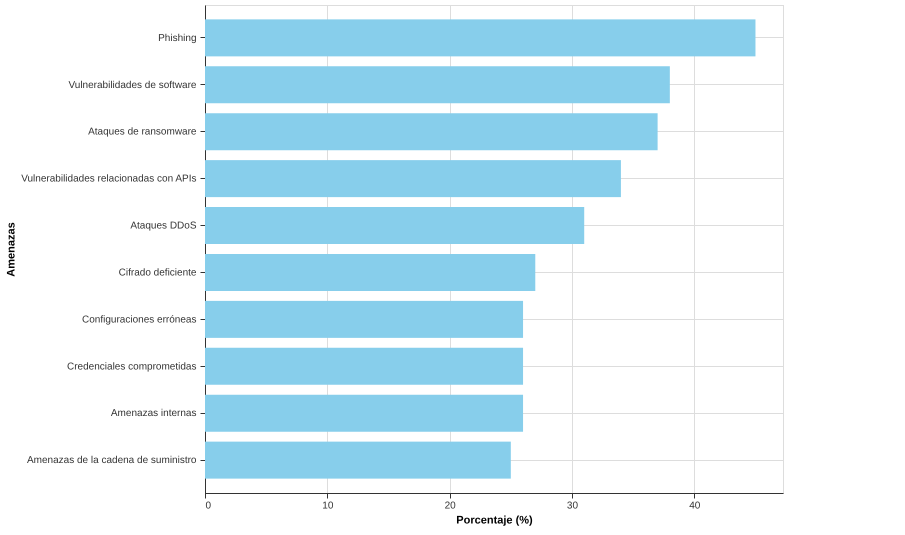 Image resolution: width=905 pixels, height=535 pixels. Describe the element at coordinates (695, 506) in the screenshot. I see `x-tick-label: 40` at that location.